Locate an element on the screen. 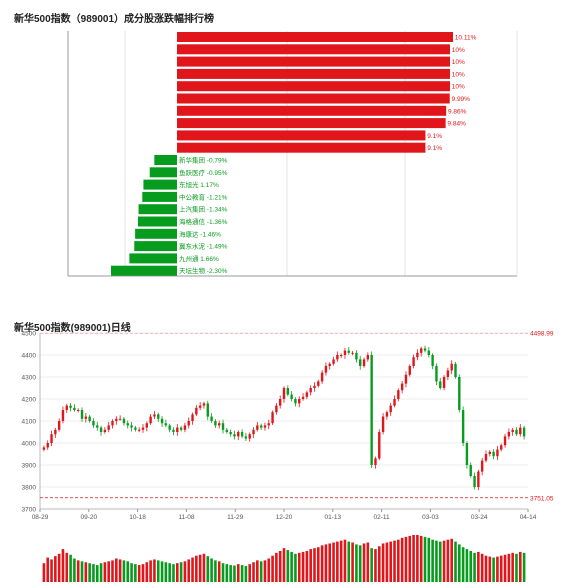  gainer-label: 晨光文具 9.1% is located at coordinates (420, 135).